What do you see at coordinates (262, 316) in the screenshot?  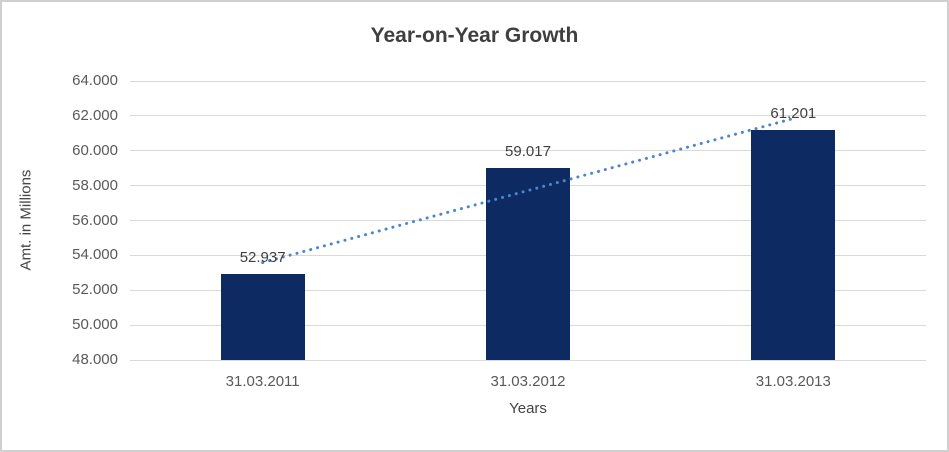 I see `bar-31.03.2011` at bounding box center [262, 316].